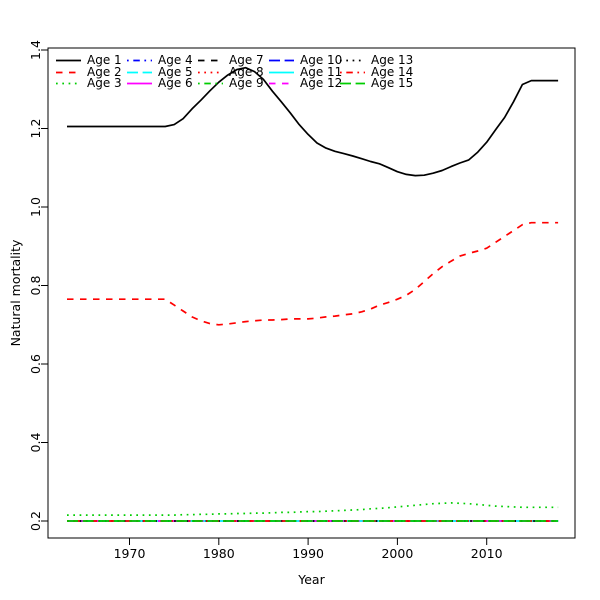 This screenshot has width=600, height=600. I want to click on y-tick-label: 0.8, so click(35, 286).